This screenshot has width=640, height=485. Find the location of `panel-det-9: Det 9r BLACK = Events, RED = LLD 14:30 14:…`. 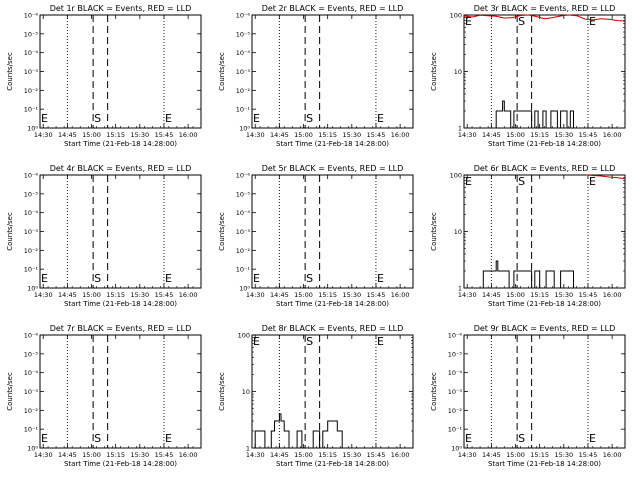

panel-det-9: Det 9r BLACK = Events, RED = LLD 14:30 14:… is located at coordinates (528, 396).